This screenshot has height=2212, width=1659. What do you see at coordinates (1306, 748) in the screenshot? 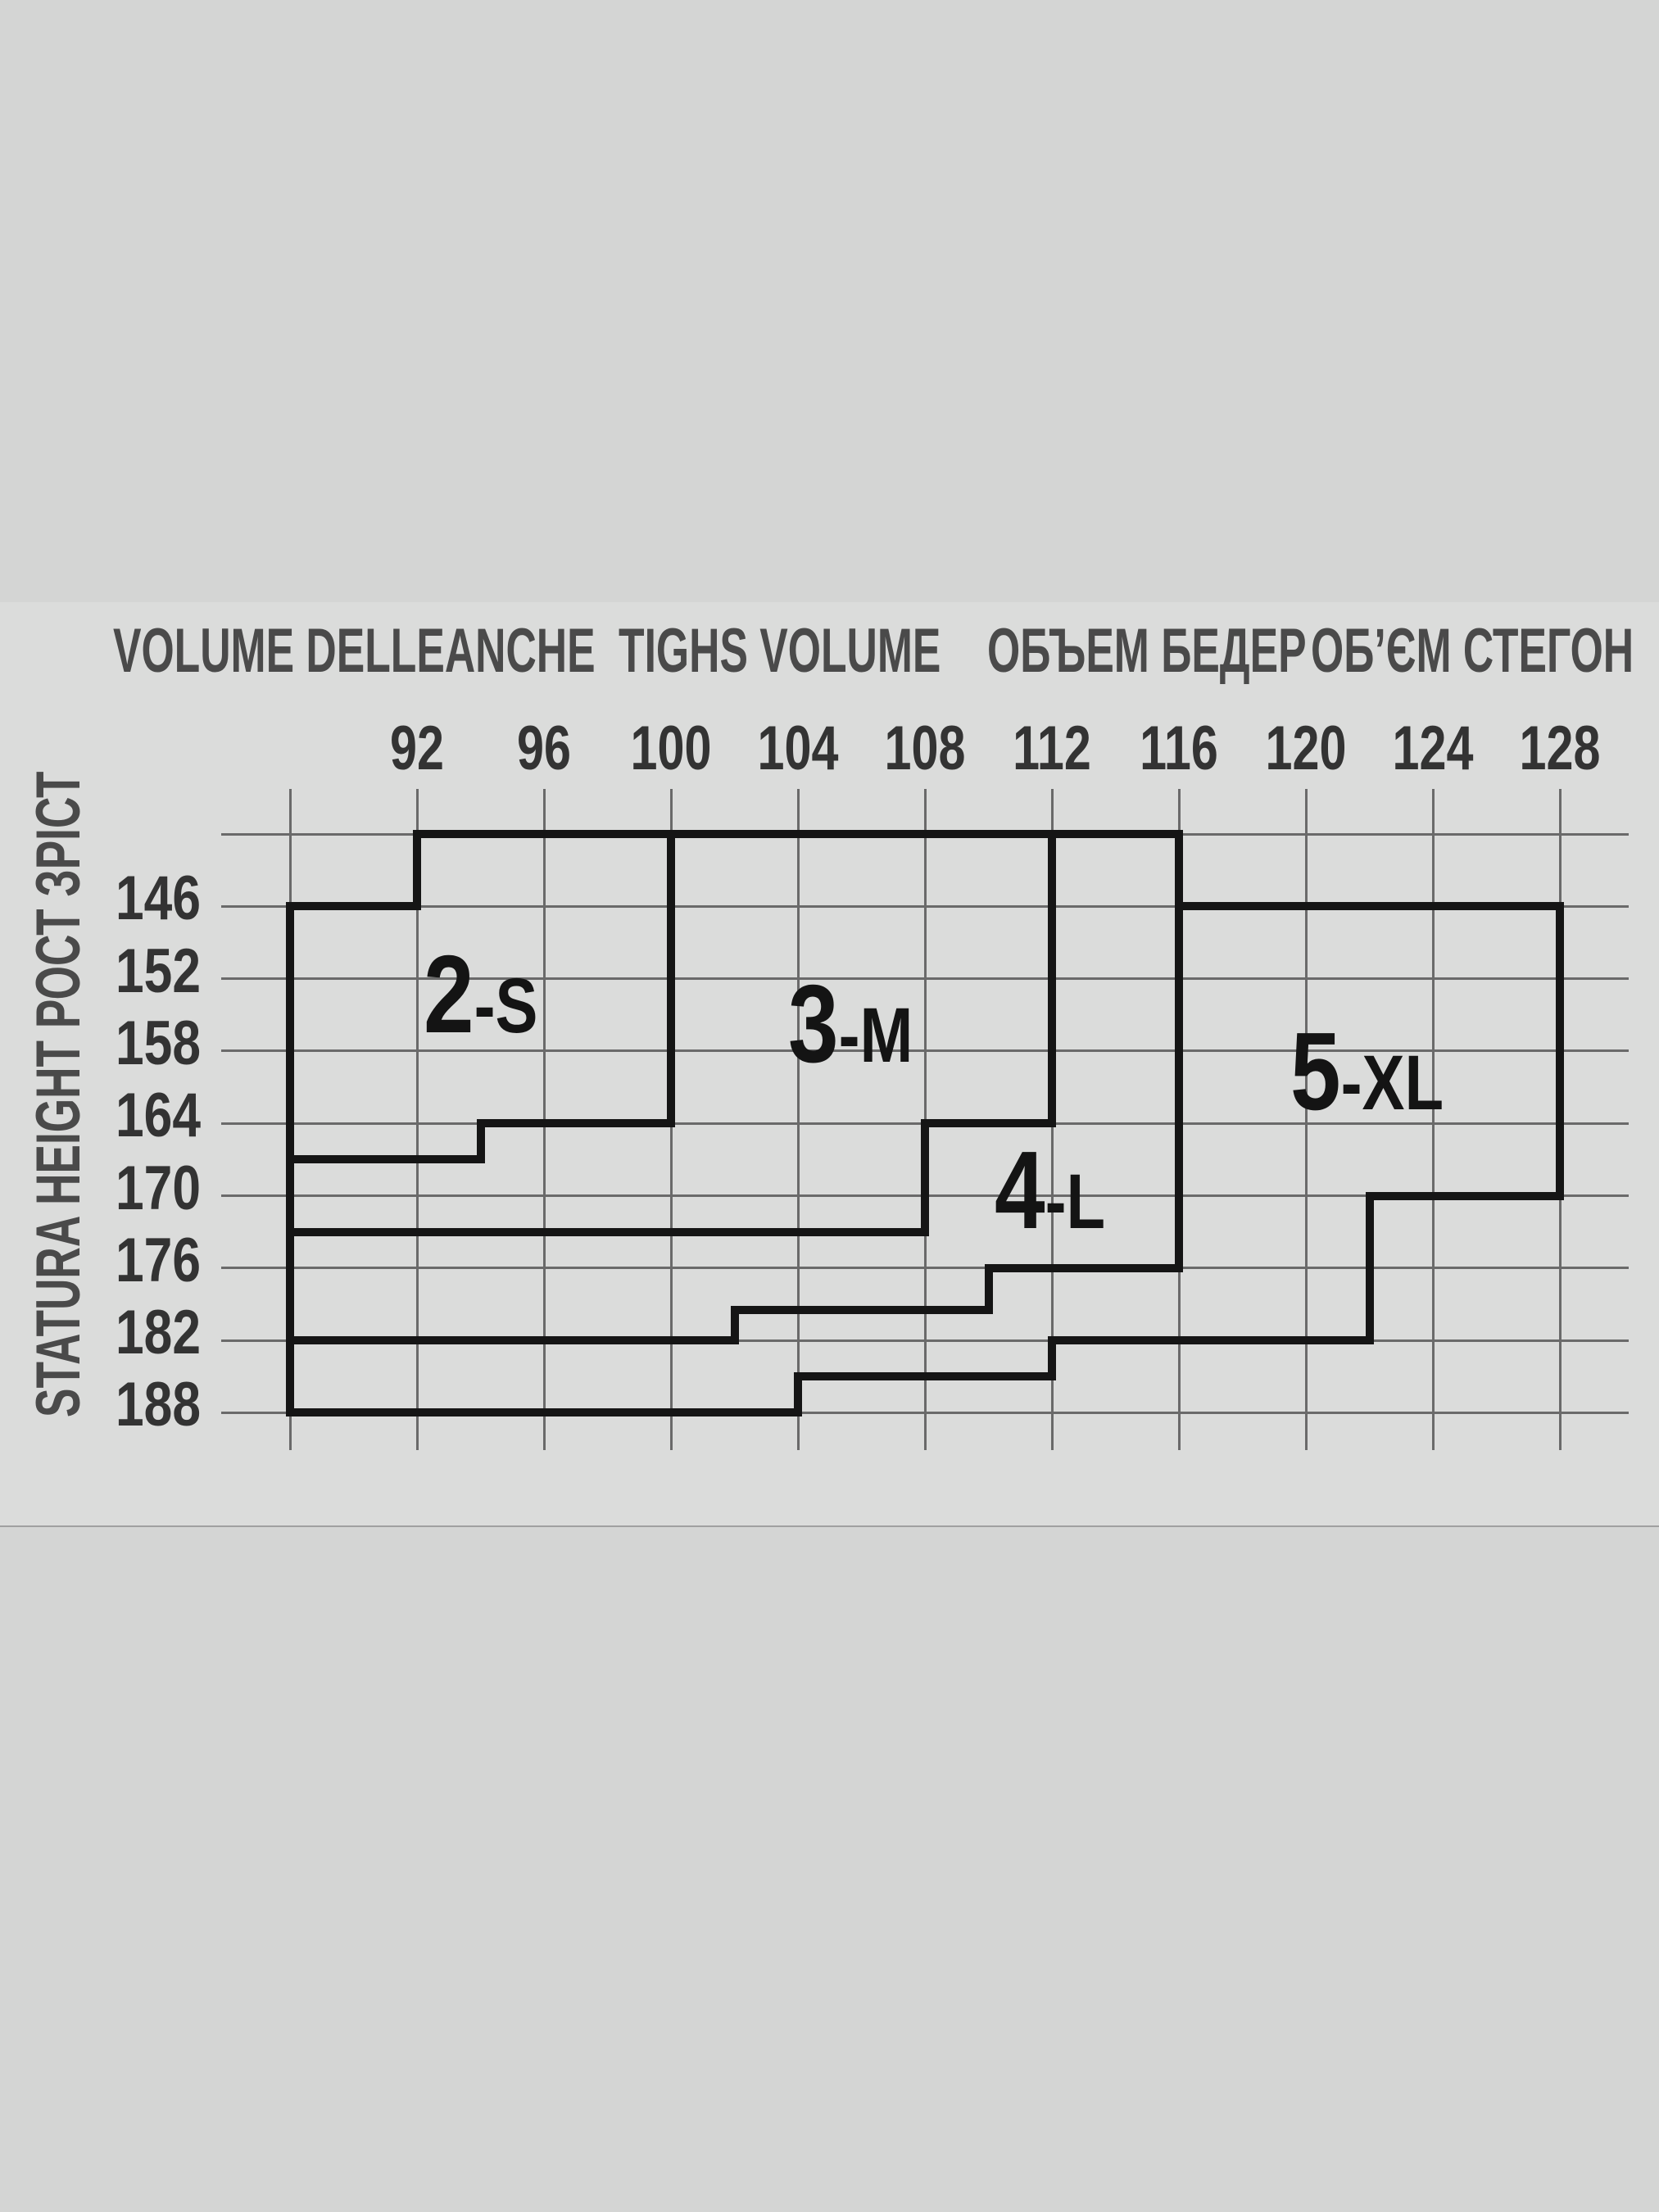
I see `x-tick-label: 120` at bounding box center [1306, 748].